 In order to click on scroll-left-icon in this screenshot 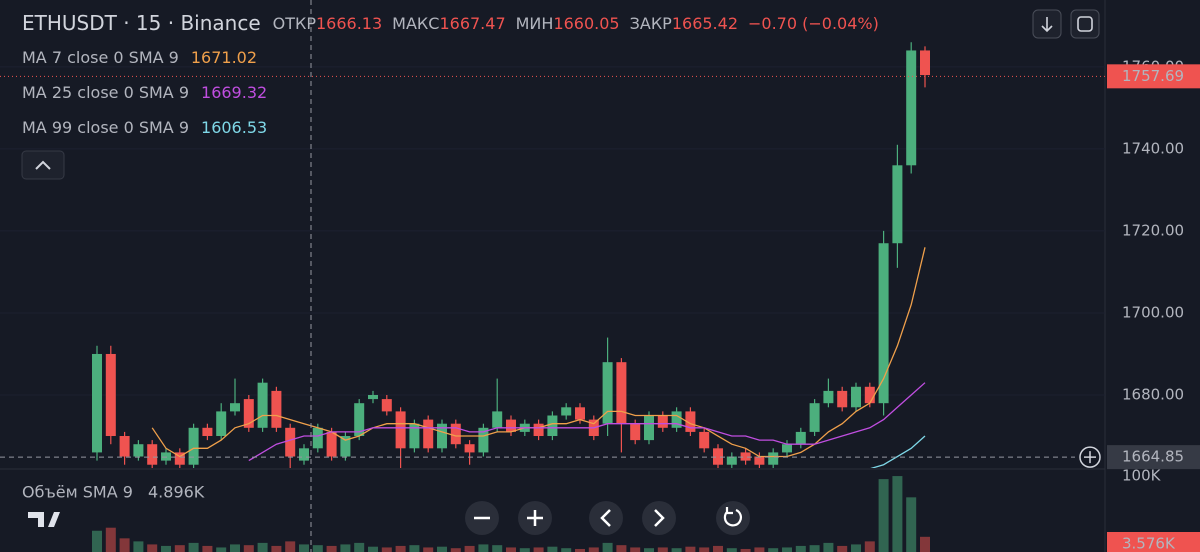, I will do `click(605, 518)`.